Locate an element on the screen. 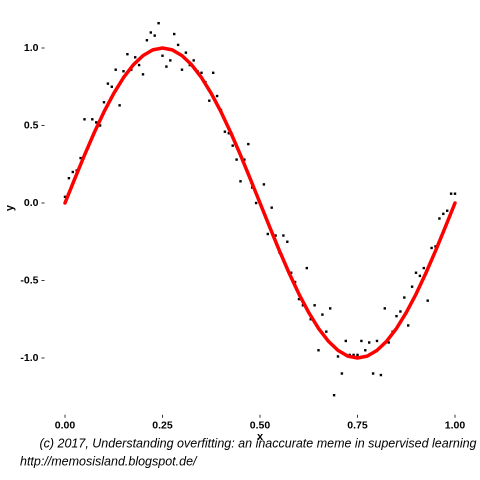  x-axis-label: x is located at coordinates (260, 437).